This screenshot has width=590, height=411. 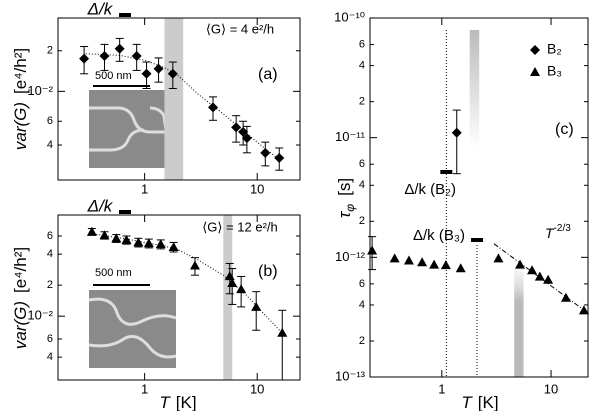 What do you see at coordinates (439, 235) in the screenshot?
I see `gap-label: Δ/k (B₃)` at bounding box center [439, 235].